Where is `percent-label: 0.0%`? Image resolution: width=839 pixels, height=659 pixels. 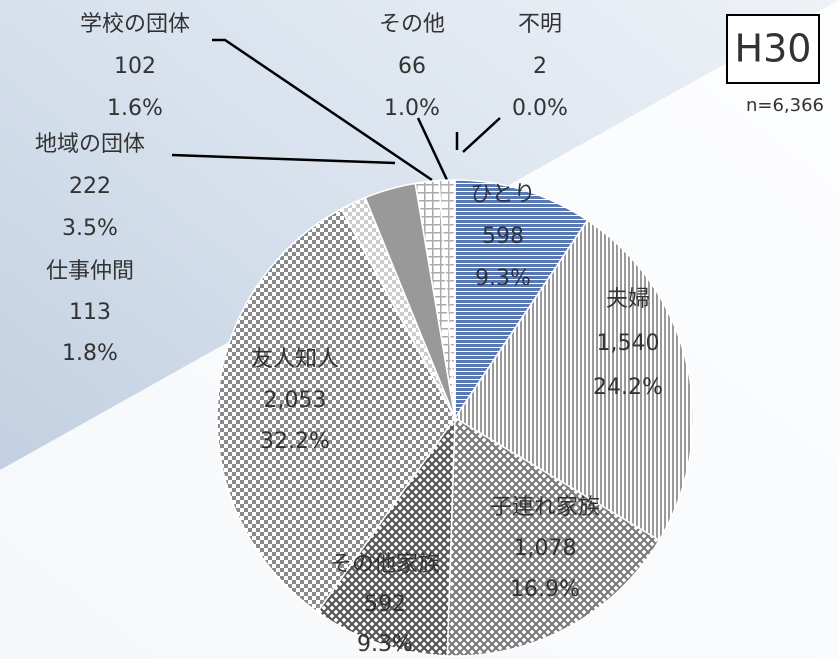 percent-label: 0.0% is located at coordinates (540, 108).